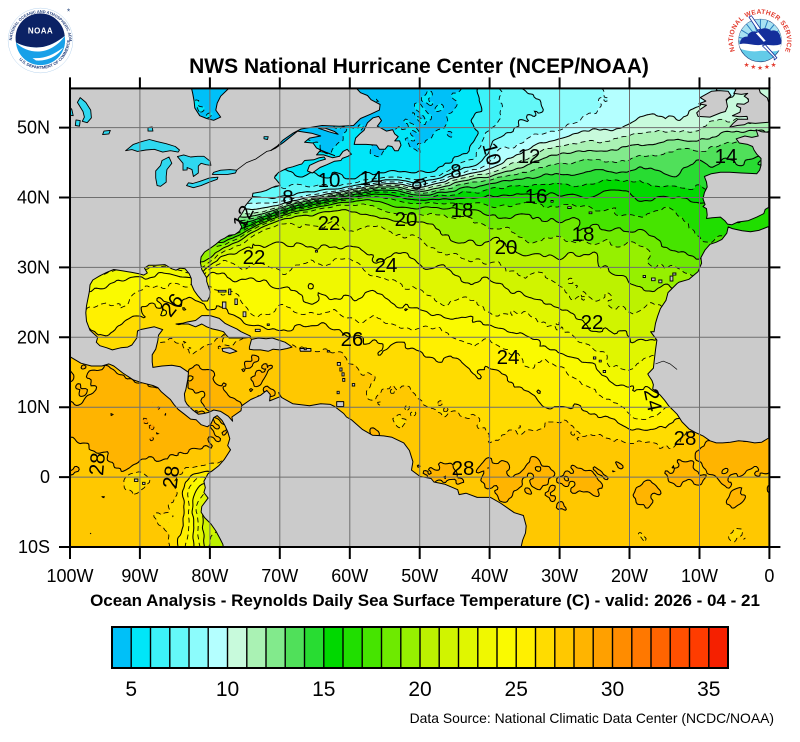 The height and width of the screenshot is (742, 800). Describe the element at coordinates (33, 198) in the screenshot. I see `svg-text: 40N` at that location.